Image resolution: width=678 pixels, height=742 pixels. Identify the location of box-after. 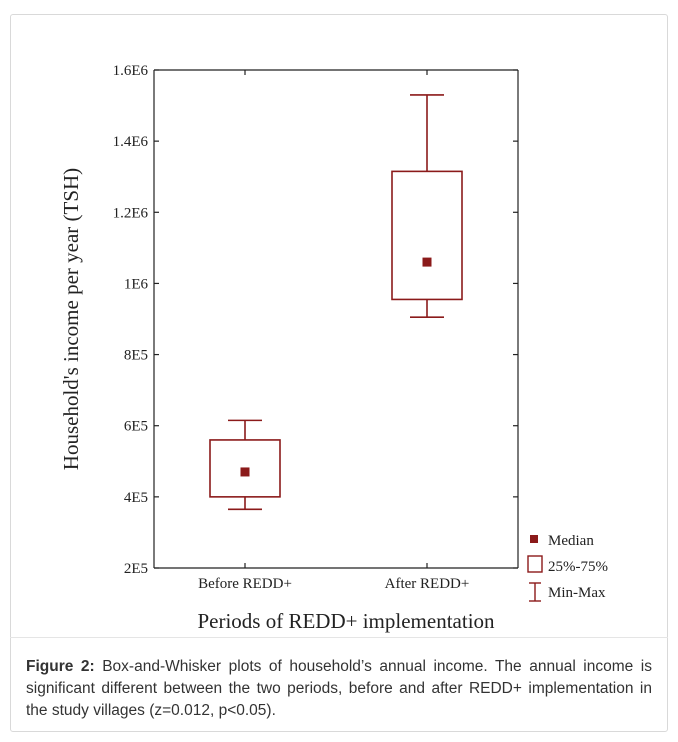
(427, 206).